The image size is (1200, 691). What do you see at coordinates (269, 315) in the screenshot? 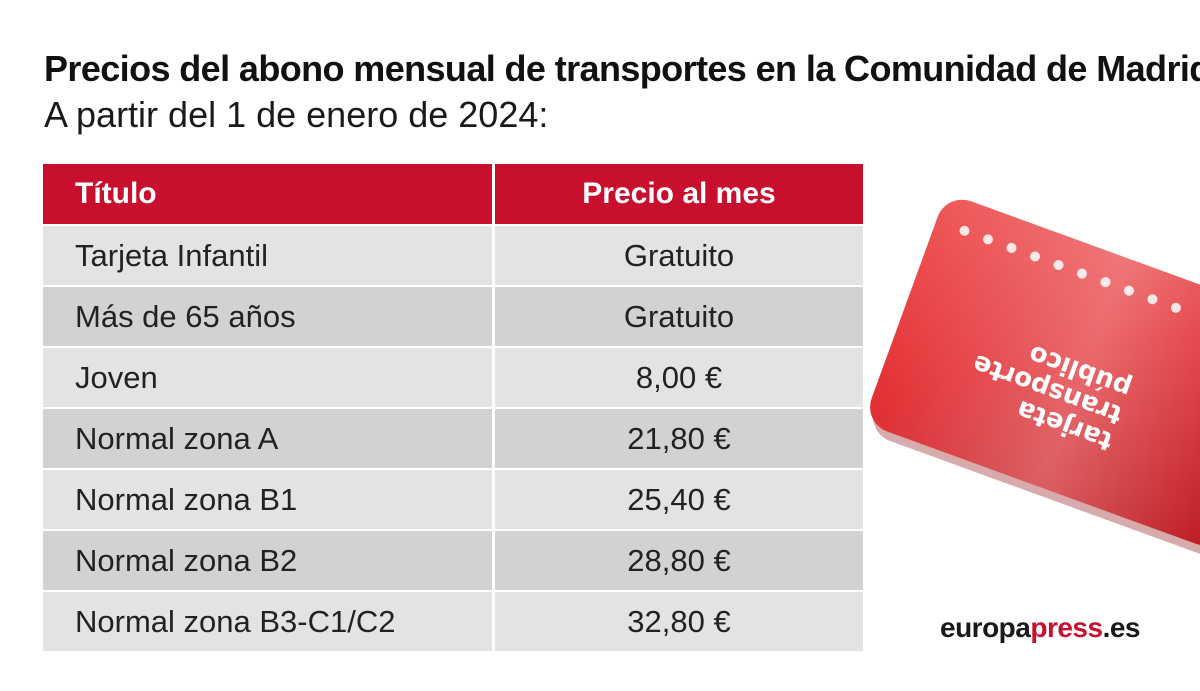
I see `row-title: Más de 65 años` at bounding box center [269, 315].